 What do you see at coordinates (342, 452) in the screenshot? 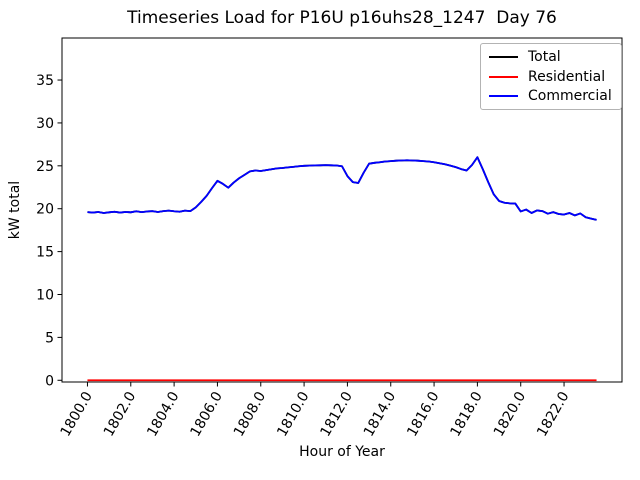
I see `x-axis-label: Hour of Year` at bounding box center [342, 452].